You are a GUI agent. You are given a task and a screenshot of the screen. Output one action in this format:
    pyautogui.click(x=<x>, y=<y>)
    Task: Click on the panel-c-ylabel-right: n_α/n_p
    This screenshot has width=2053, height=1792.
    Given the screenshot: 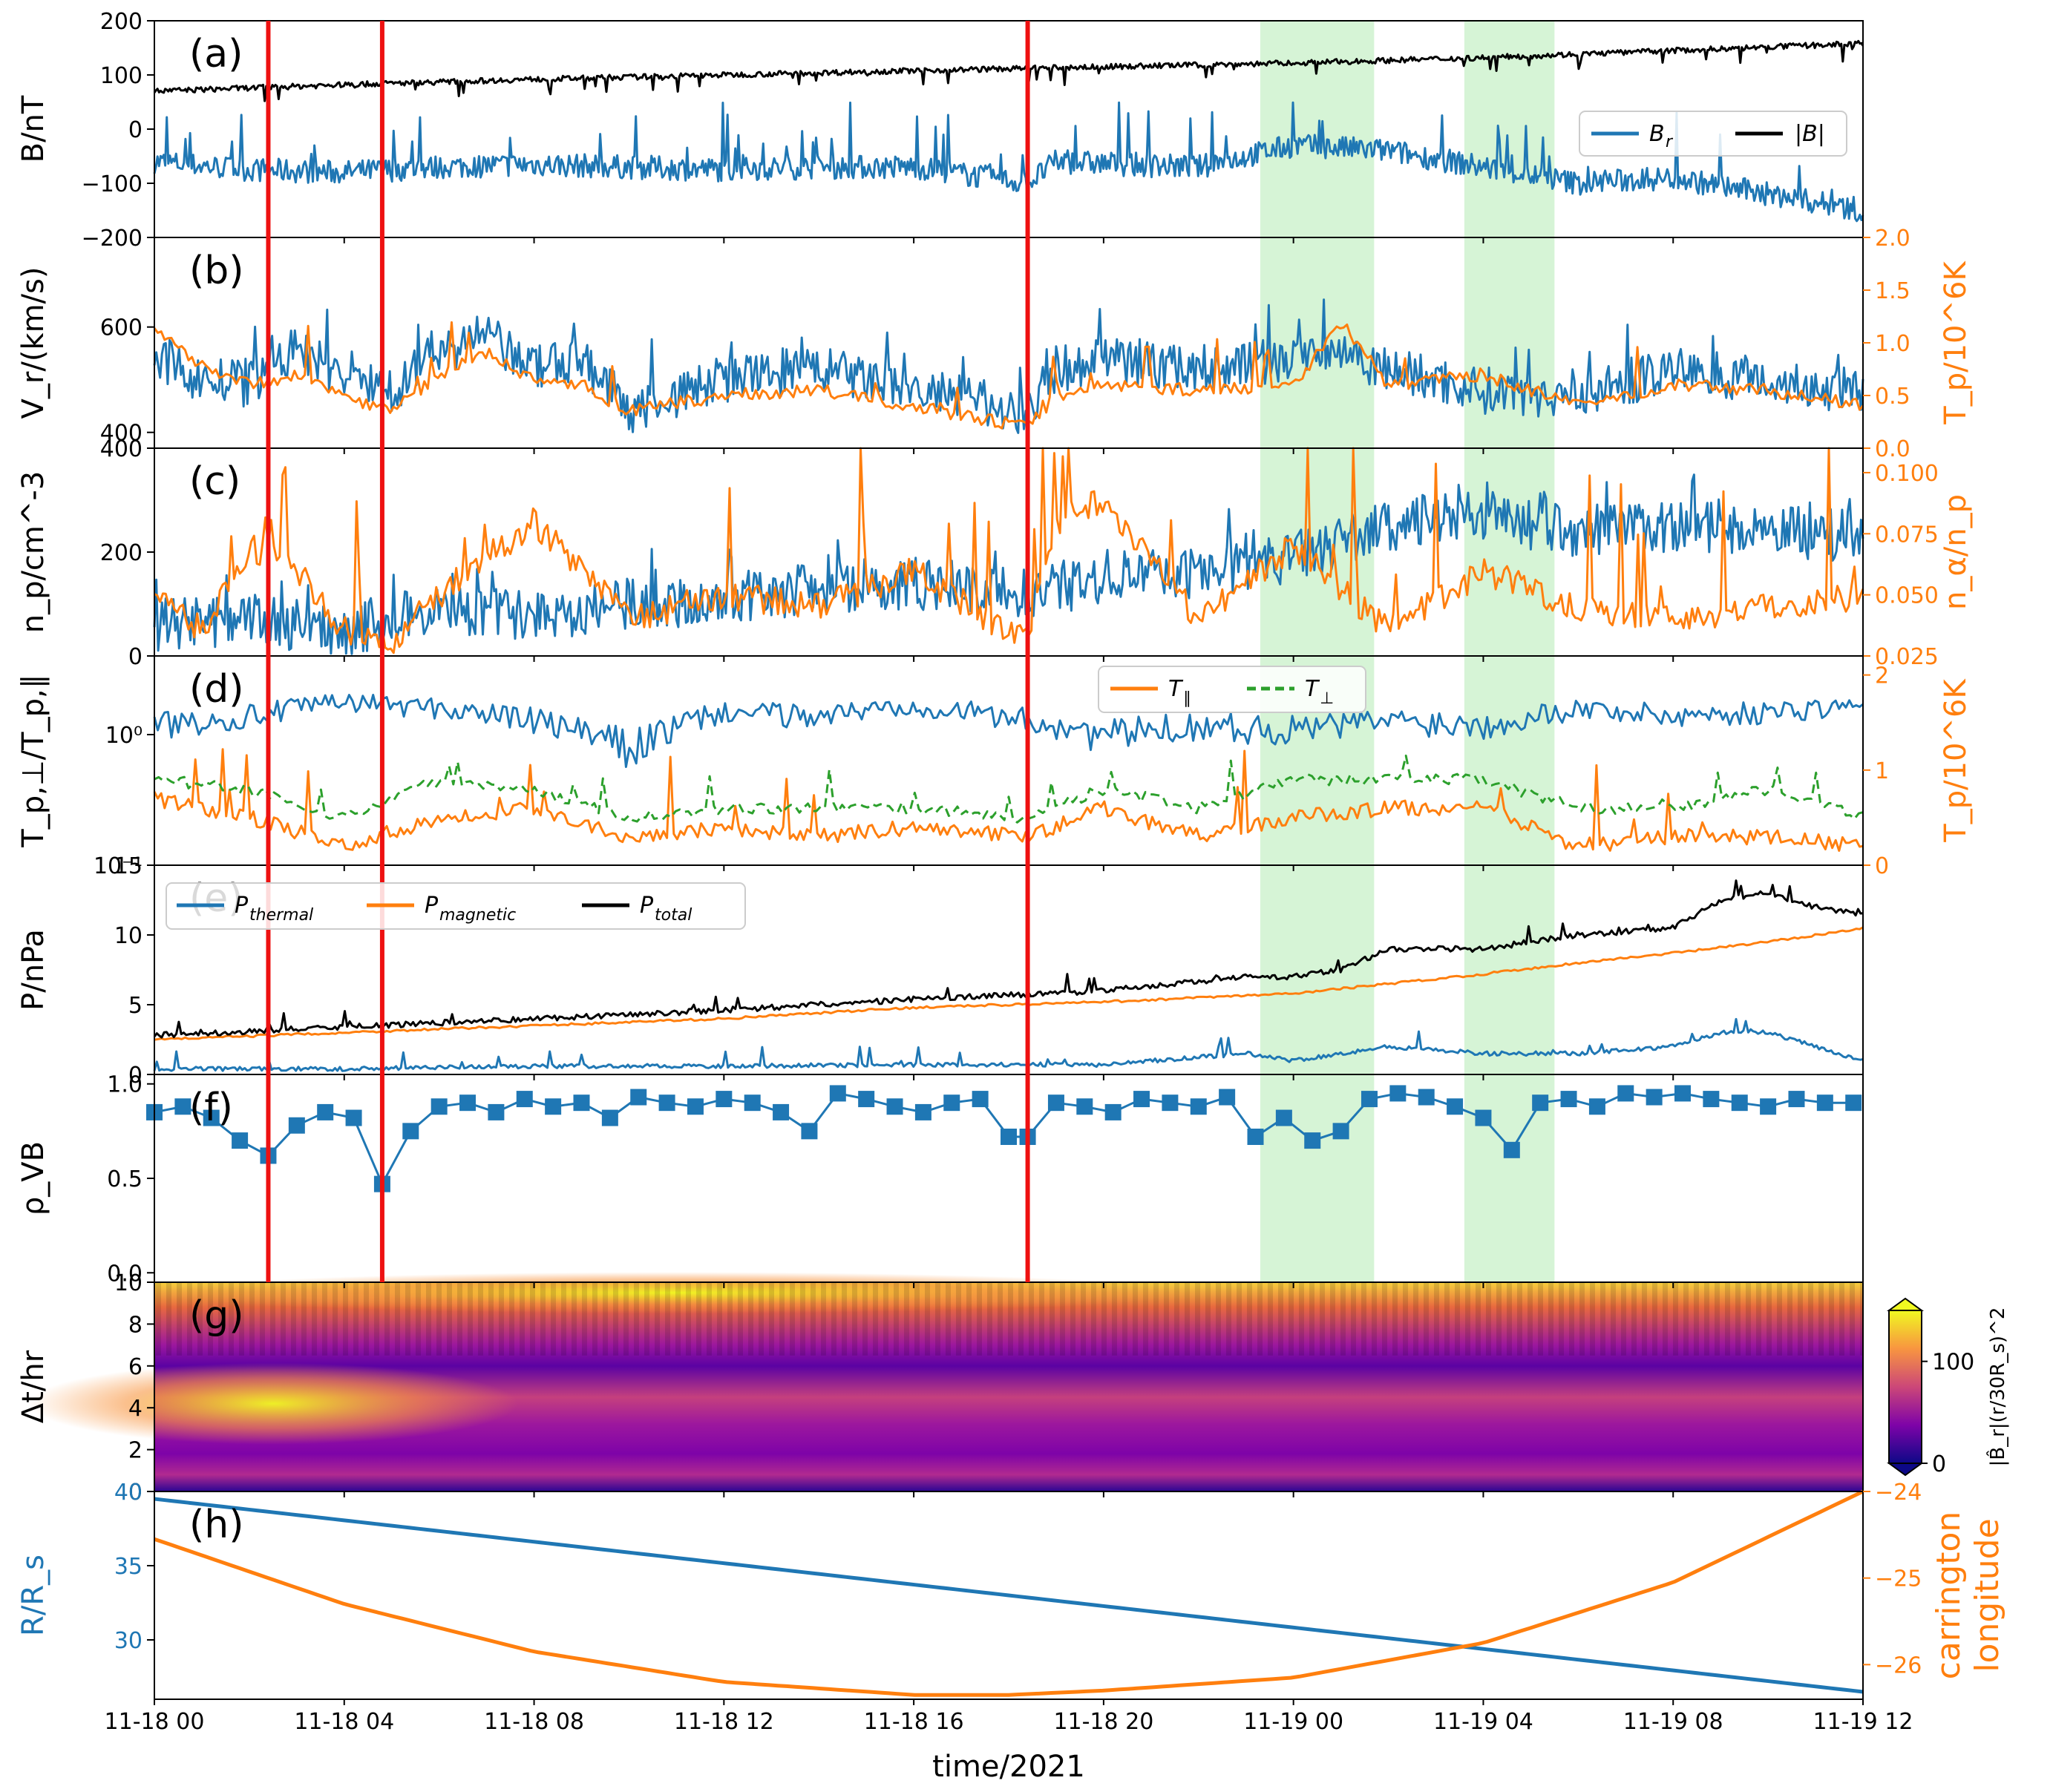 What is the action you would take?
    pyautogui.click(x=1956, y=552)
    